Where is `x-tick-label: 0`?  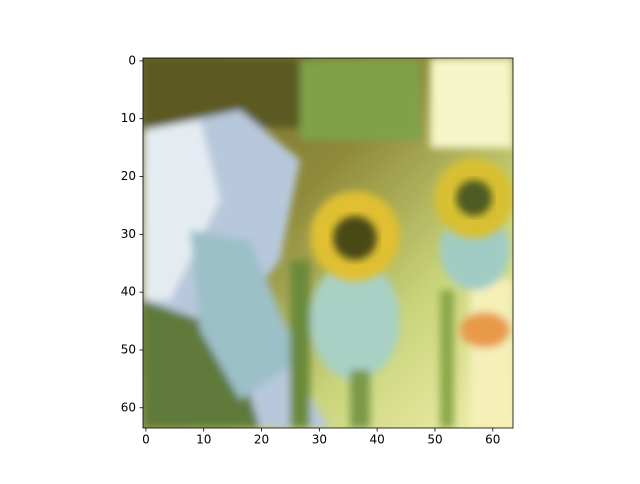 x-tick-label: 0 is located at coordinates (146, 440).